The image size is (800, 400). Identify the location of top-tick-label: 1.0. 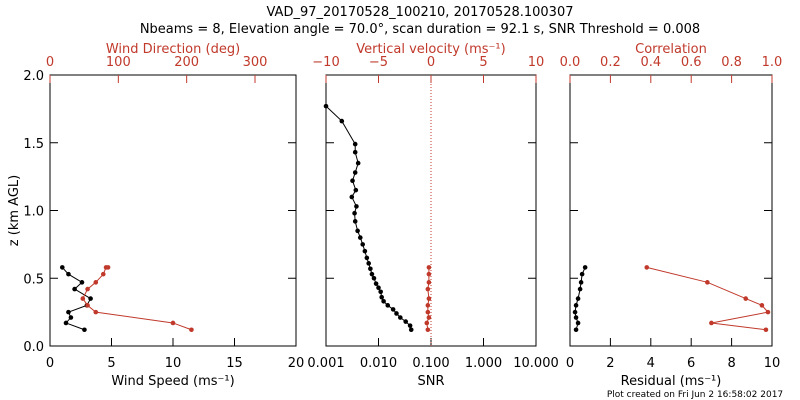
(772, 62).